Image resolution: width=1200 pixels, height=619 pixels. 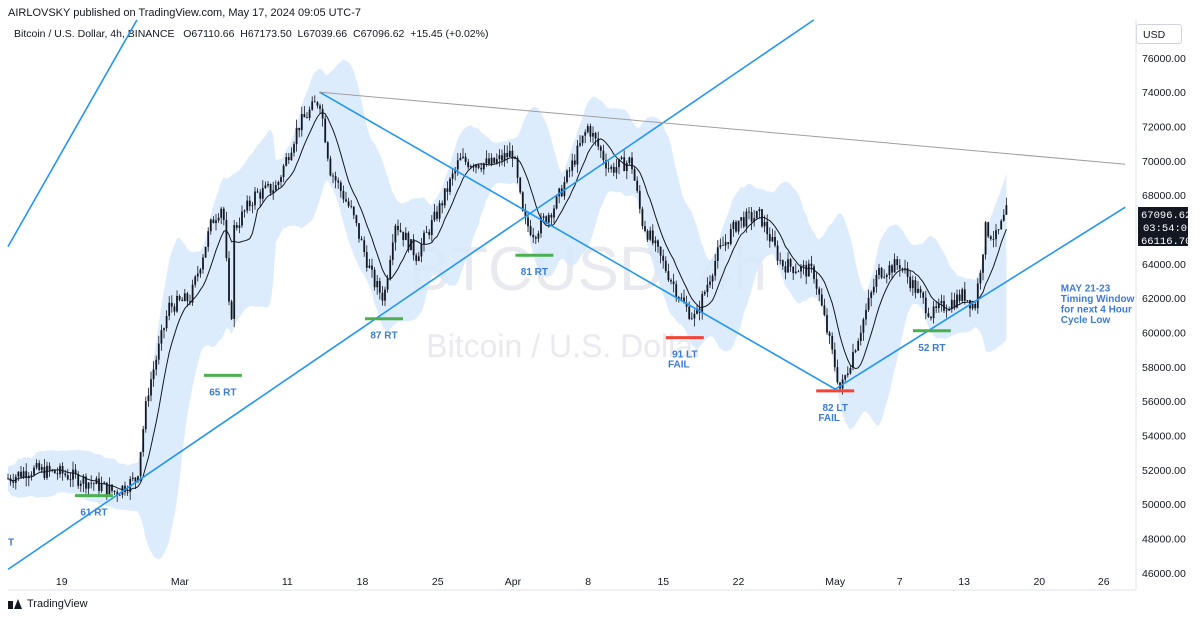 What do you see at coordinates (588, 582) in the screenshot?
I see `x-tick-label: 8` at bounding box center [588, 582].